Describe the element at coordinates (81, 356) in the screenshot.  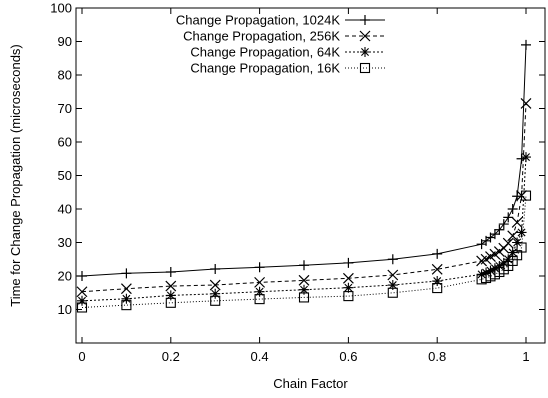
I see `x-tick-label: 0` at that location.